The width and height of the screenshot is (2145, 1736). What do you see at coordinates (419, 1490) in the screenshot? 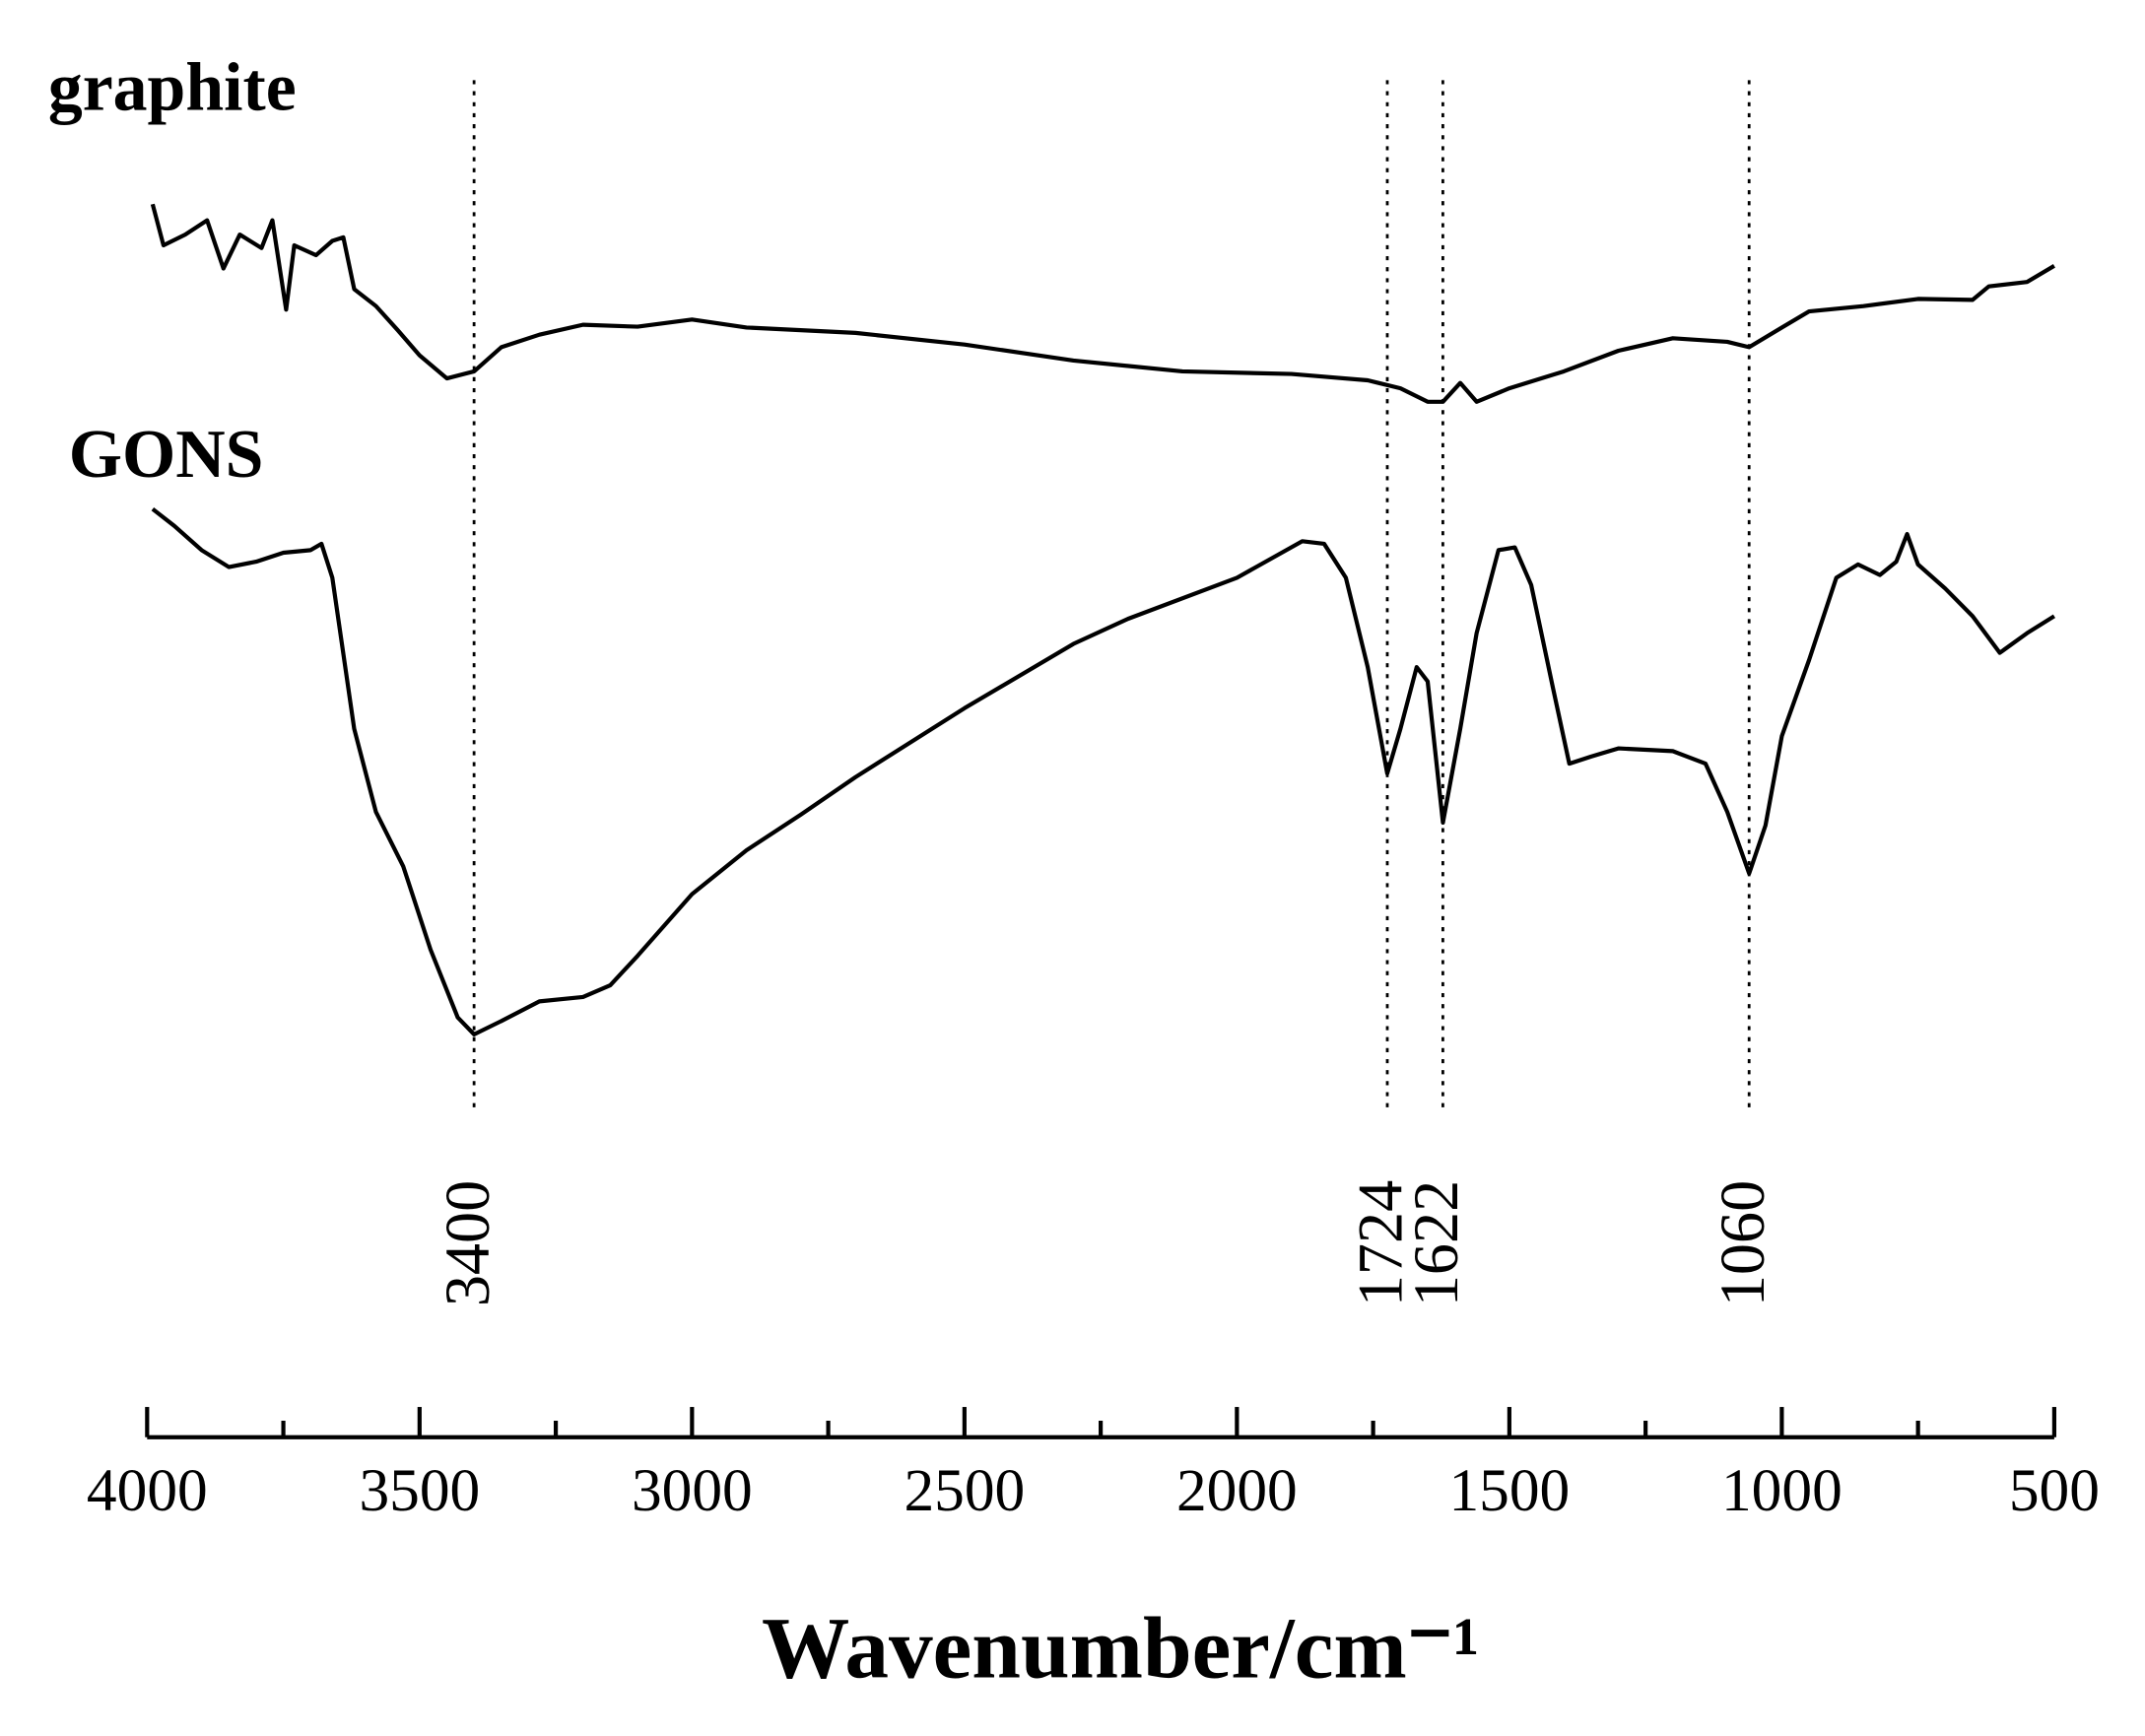
I see `x-tick-label: 3500` at bounding box center [419, 1490].